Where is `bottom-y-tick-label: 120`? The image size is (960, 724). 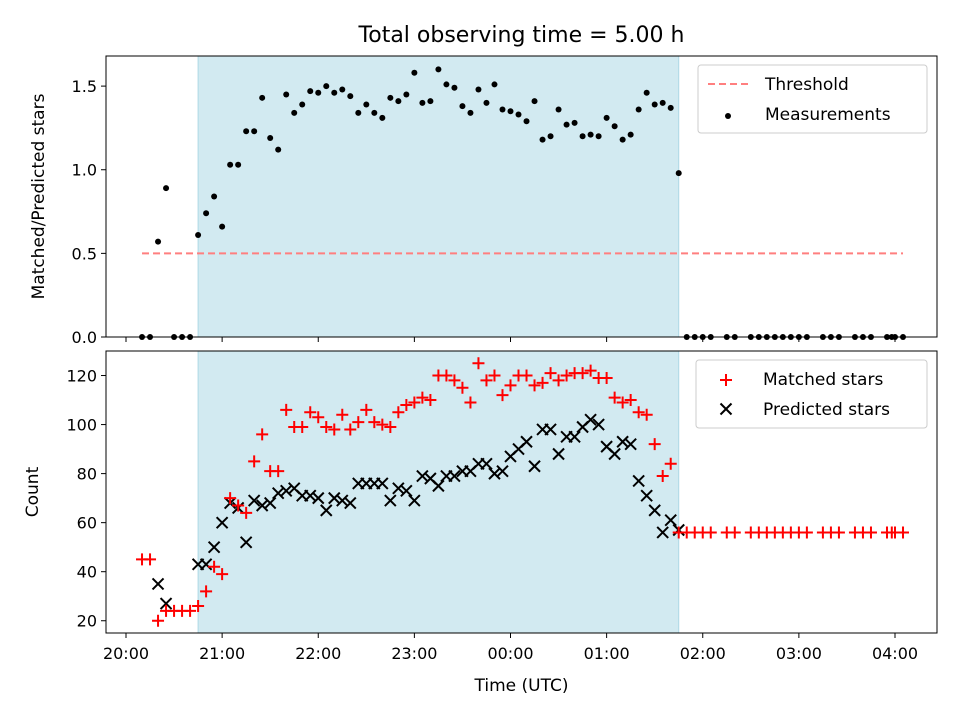 bottom-y-tick-label: 120 is located at coordinates (81, 376).